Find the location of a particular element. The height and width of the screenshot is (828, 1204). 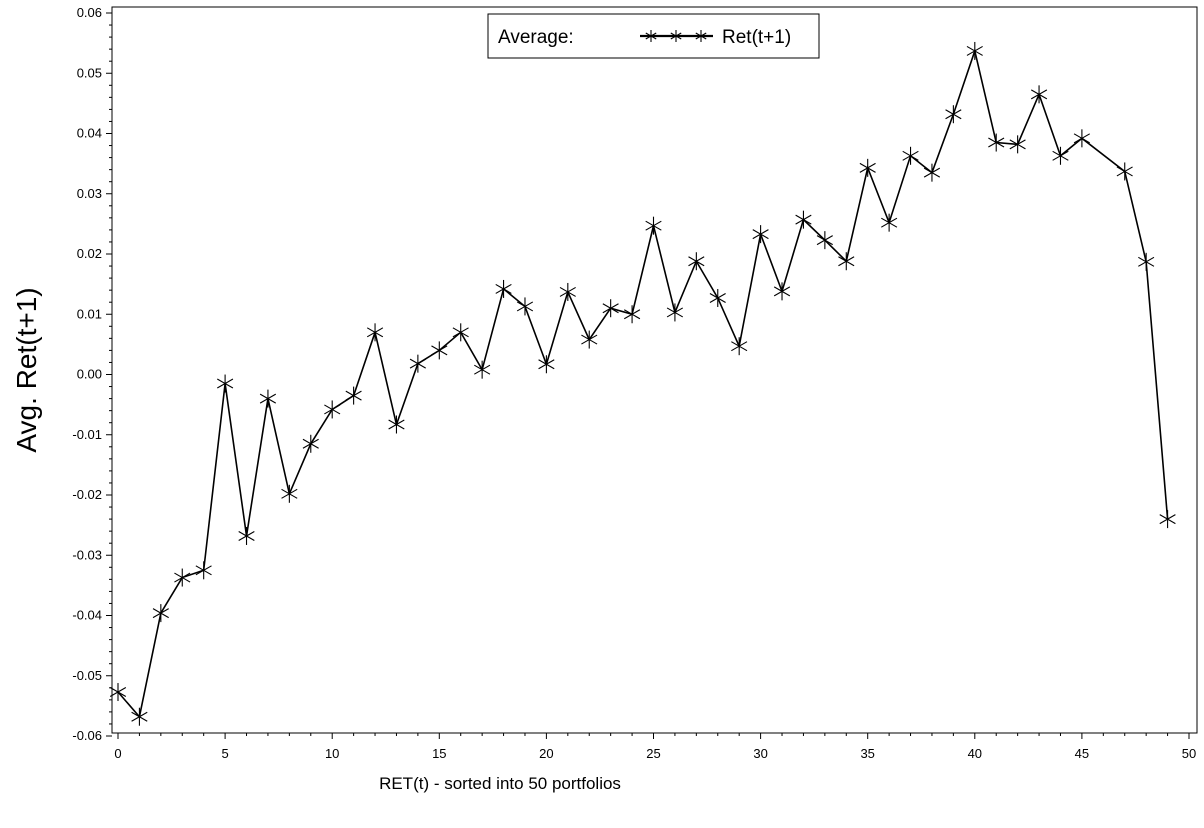

x-tick-label: 30 is located at coordinates (760, 753).